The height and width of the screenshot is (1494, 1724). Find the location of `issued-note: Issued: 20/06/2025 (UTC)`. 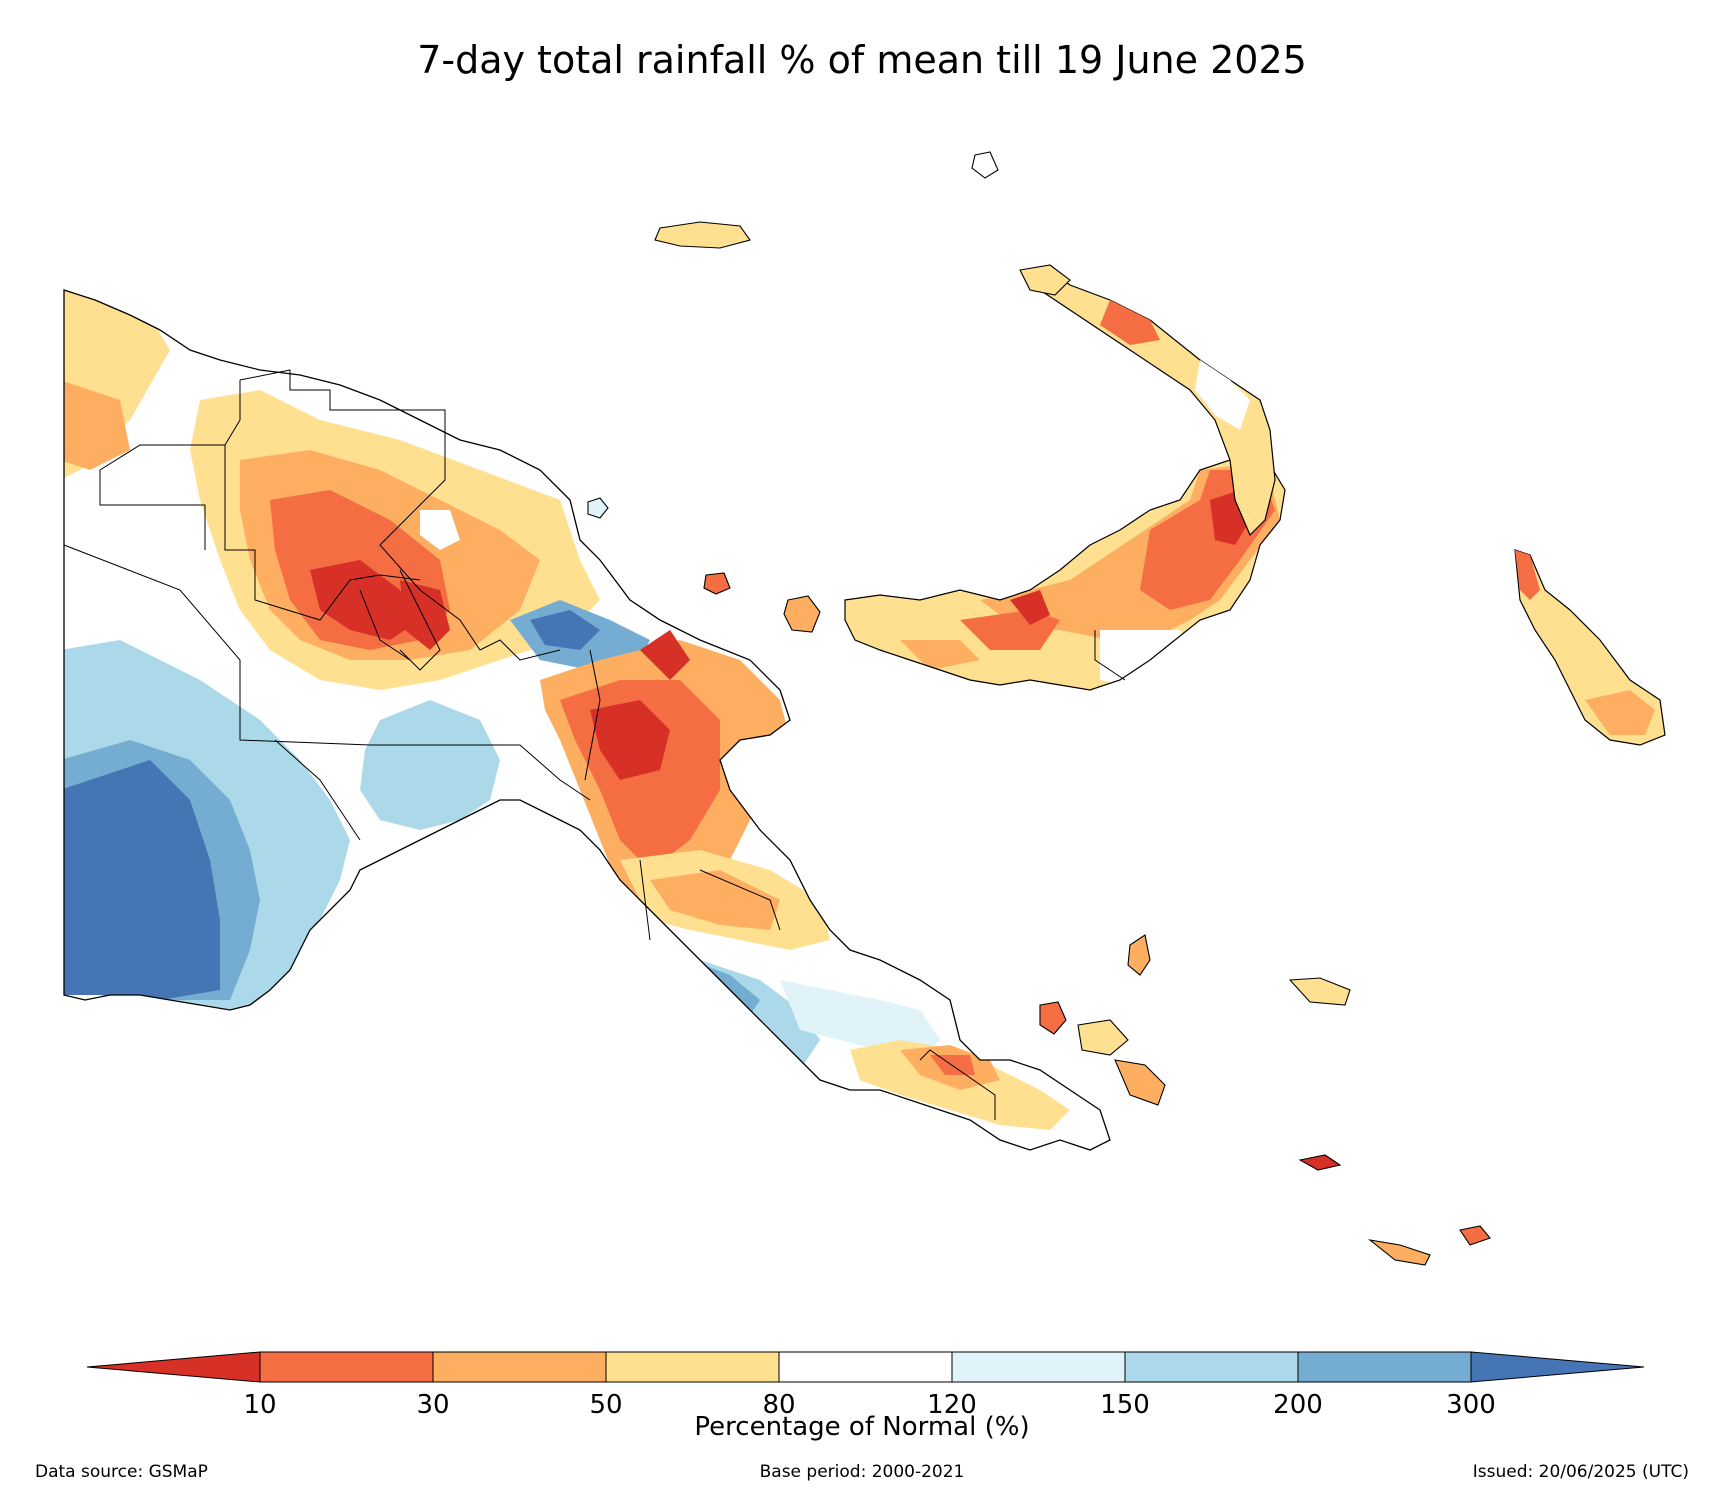

issued-note: Issued: 20/06/2025 (UTC) is located at coordinates (1580, 1472).